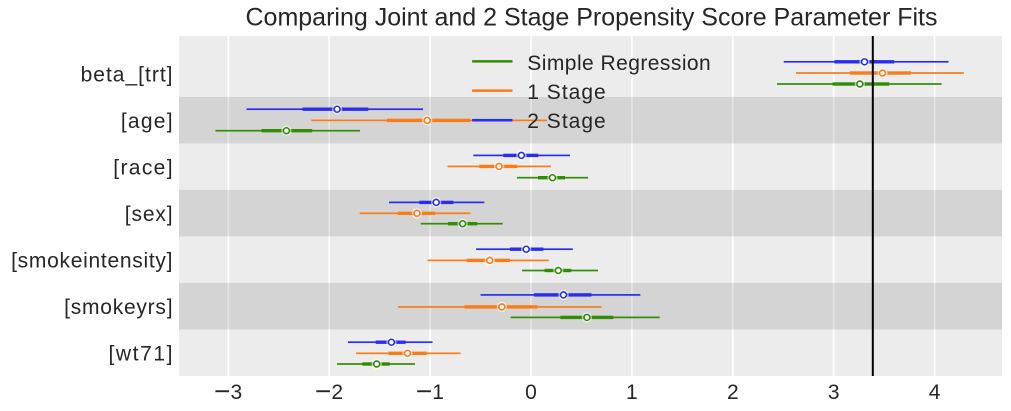  I want to click on svg-text: [age], so click(147, 121).